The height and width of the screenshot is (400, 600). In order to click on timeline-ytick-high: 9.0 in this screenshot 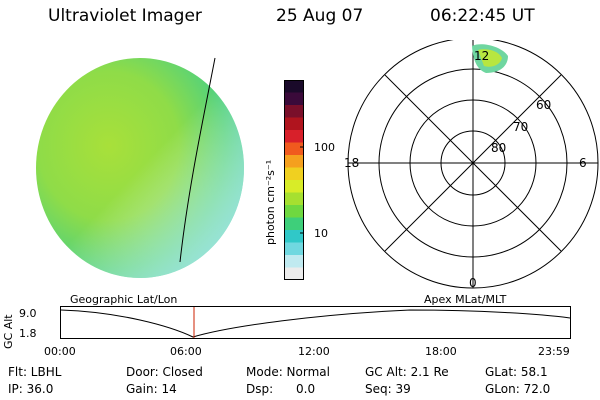, I will do `click(28, 313)`.